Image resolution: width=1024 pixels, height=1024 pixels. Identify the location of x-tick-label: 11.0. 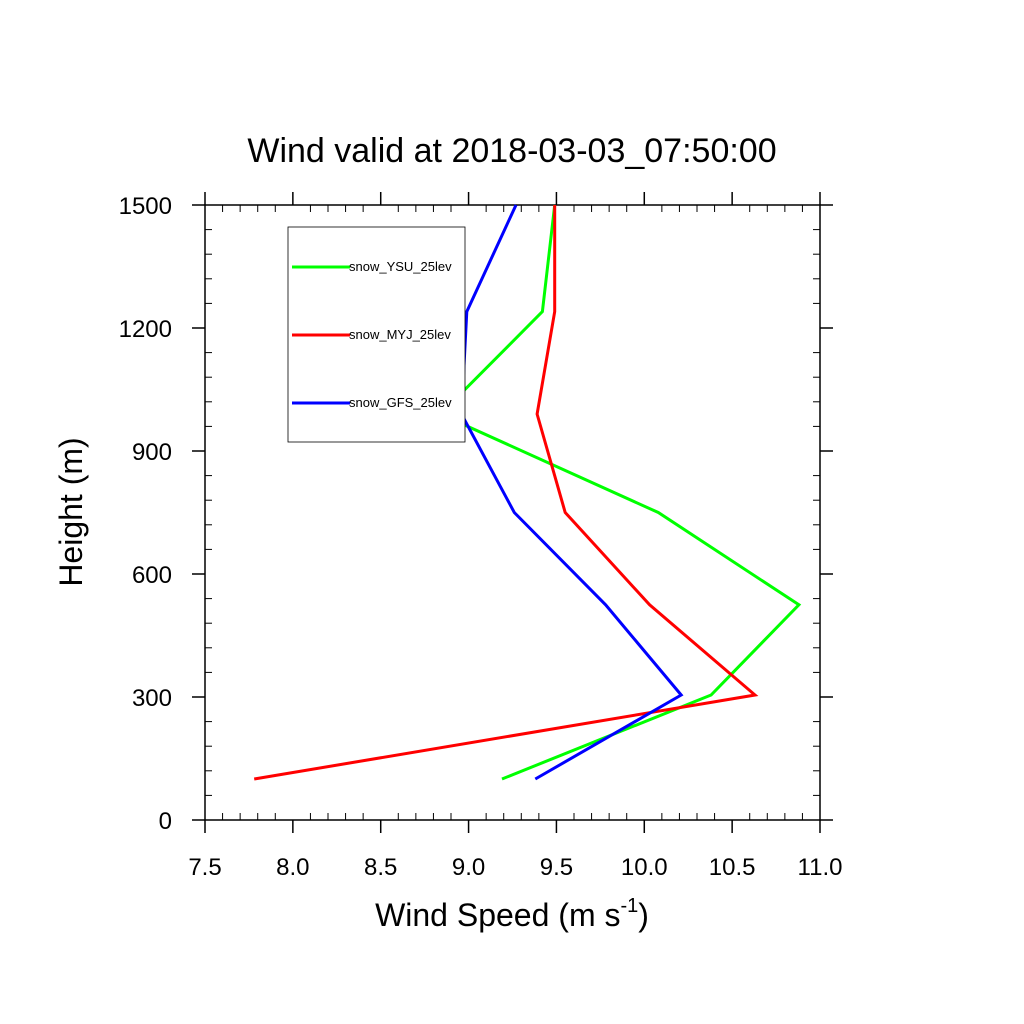
(820, 867).